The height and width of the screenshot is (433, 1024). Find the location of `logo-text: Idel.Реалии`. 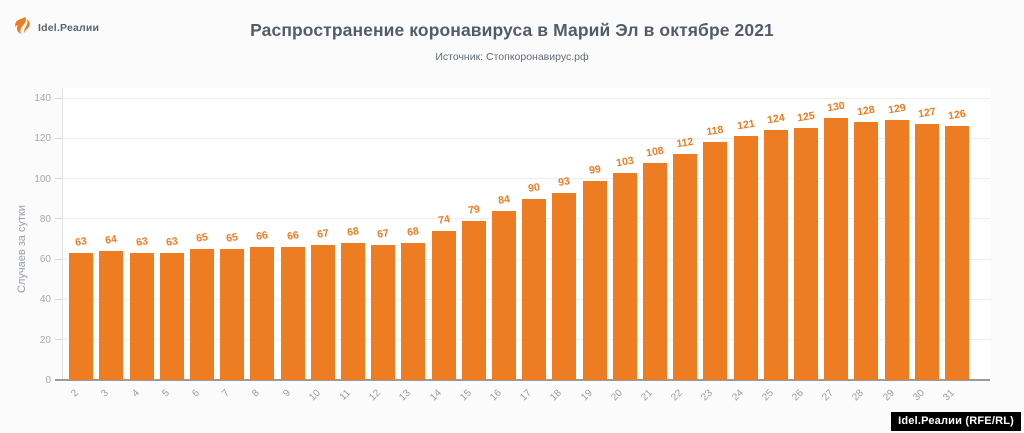

logo-text: Idel.Реалии is located at coordinates (69, 28).